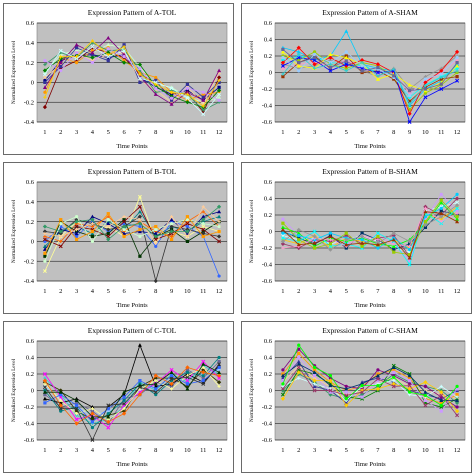 The image size is (474, 475). What do you see at coordinates (30, 358) in the screenshot?
I see `y-tick-label: 0.4` at bounding box center [30, 358].